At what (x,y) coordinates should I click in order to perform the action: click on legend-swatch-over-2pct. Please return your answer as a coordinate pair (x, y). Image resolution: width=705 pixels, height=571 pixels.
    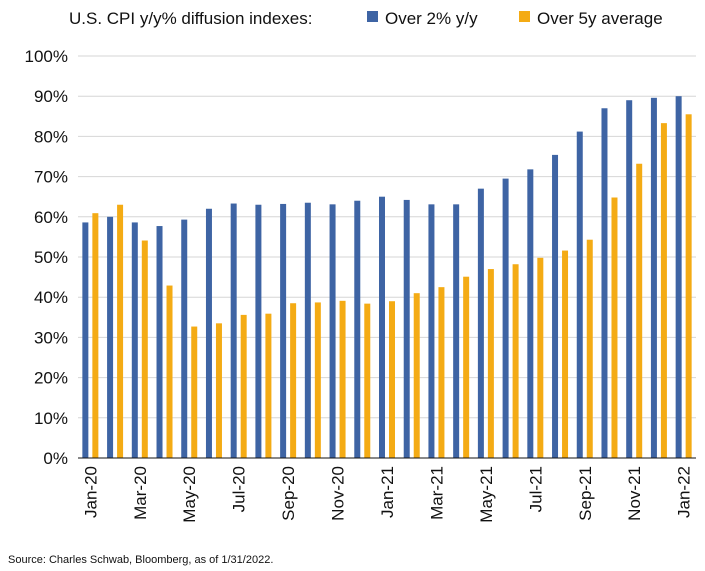
    Looking at the image, I should click on (372, 16).